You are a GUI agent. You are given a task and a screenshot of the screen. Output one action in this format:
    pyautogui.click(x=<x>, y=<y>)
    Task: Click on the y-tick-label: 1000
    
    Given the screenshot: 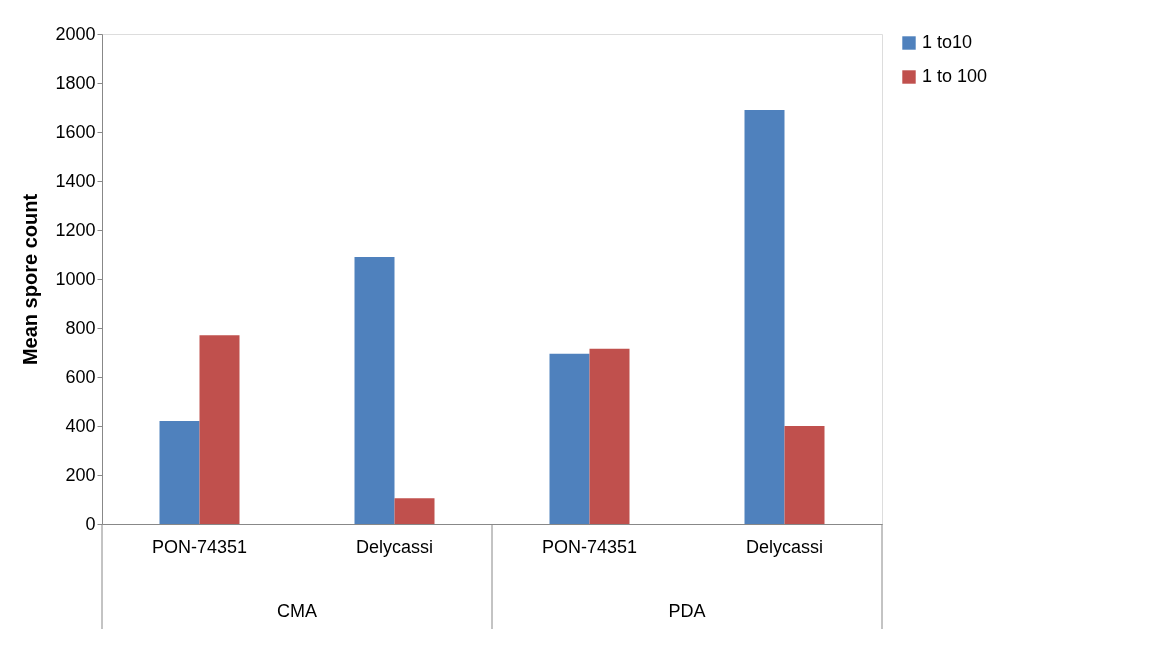 What is the action you would take?
    pyautogui.click(x=75, y=278)
    